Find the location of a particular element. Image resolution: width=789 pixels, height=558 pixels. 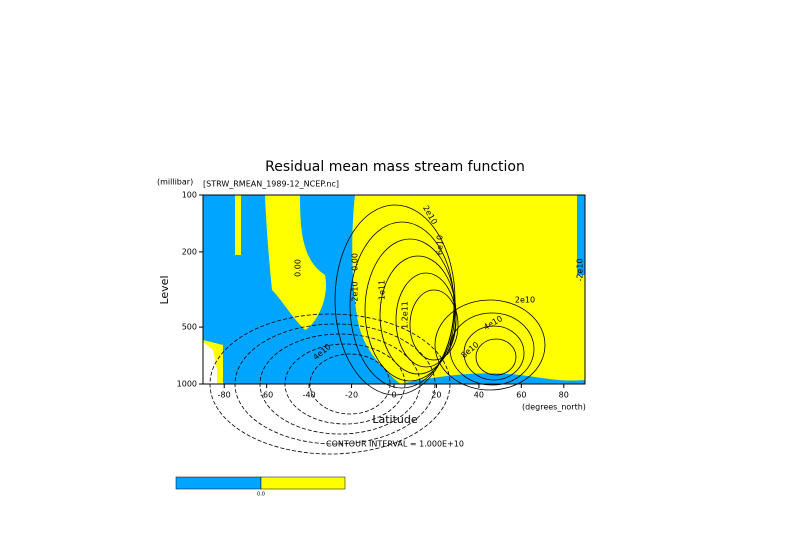

x-tick-label: -40 is located at coordinates (309, 395).